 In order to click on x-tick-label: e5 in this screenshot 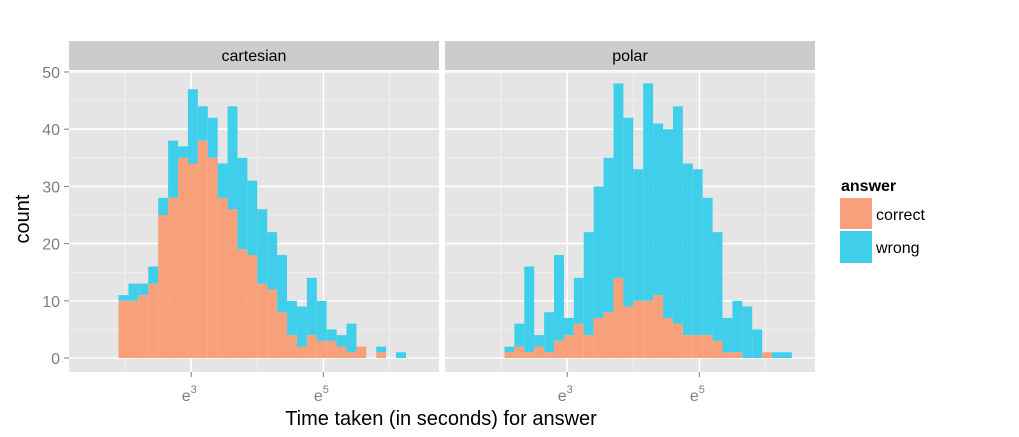, I will do `click(697, 394)`.